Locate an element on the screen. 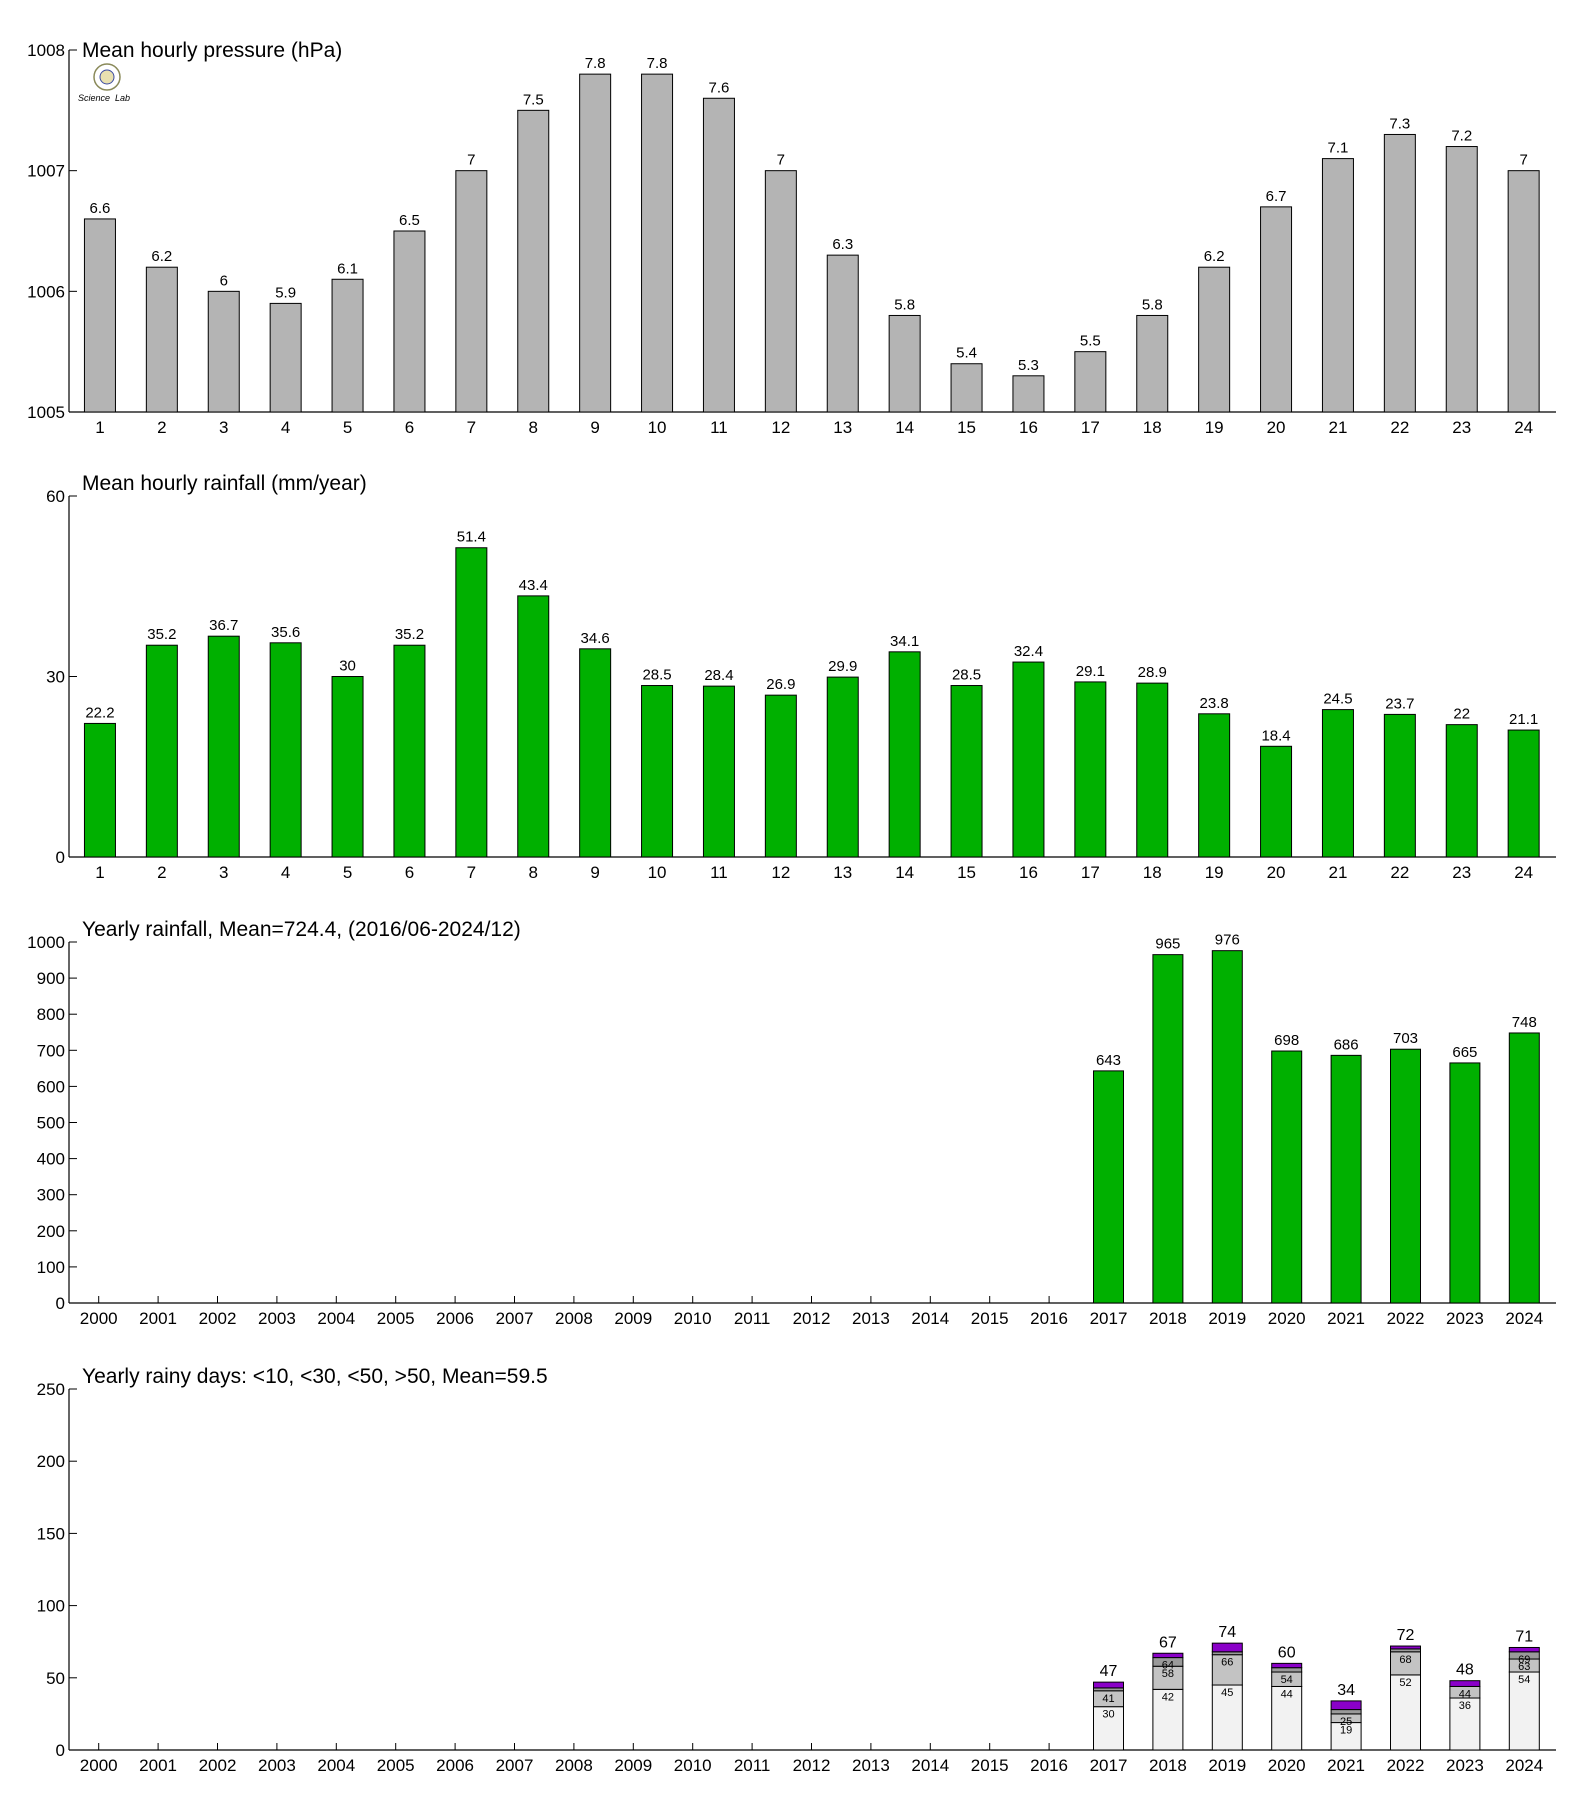  data-label: 26.9 is located at coordinates (780, 684).